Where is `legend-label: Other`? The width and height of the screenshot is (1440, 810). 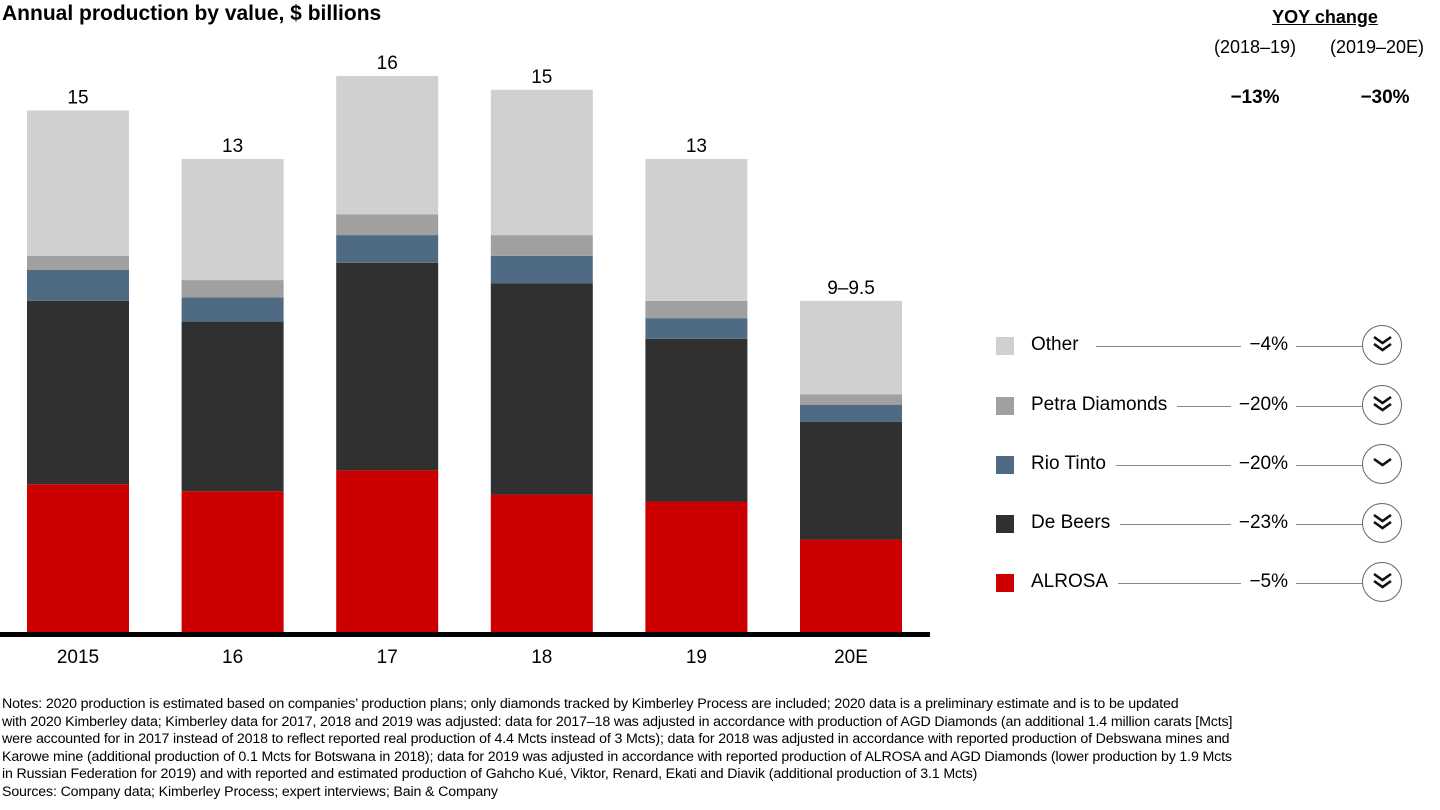 legend-label: Other is located at coordinates (1060, 345).